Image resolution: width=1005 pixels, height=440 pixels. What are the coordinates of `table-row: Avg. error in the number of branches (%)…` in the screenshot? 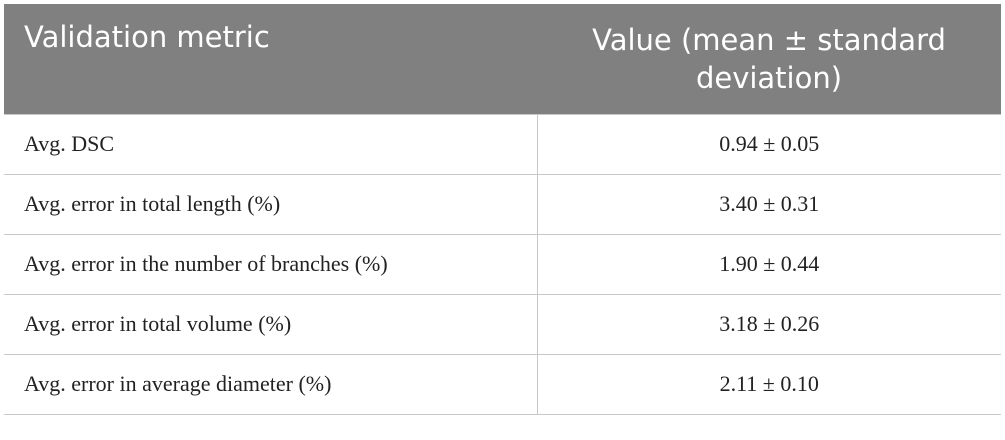 It's located at (502, 264).